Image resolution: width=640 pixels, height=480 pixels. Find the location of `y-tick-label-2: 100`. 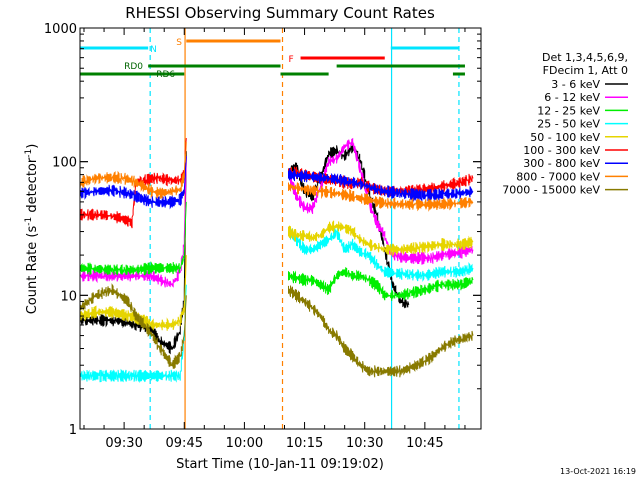

y-tick-label-2: 100 is located at coordinates (64, 163).